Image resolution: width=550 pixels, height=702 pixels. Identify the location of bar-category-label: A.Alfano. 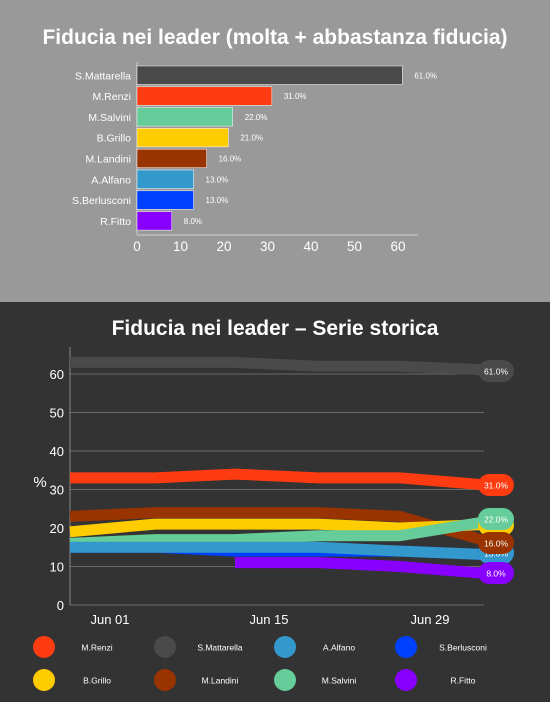
(111, 180).